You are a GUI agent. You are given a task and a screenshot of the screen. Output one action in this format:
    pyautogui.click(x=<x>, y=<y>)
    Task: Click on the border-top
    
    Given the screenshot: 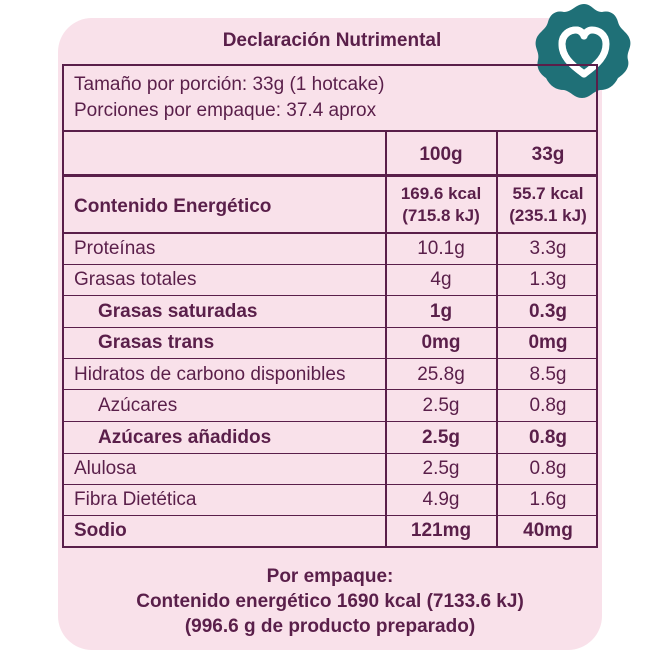 What is the action you would take?
    pyautogui.click(x=330, y=65)
    